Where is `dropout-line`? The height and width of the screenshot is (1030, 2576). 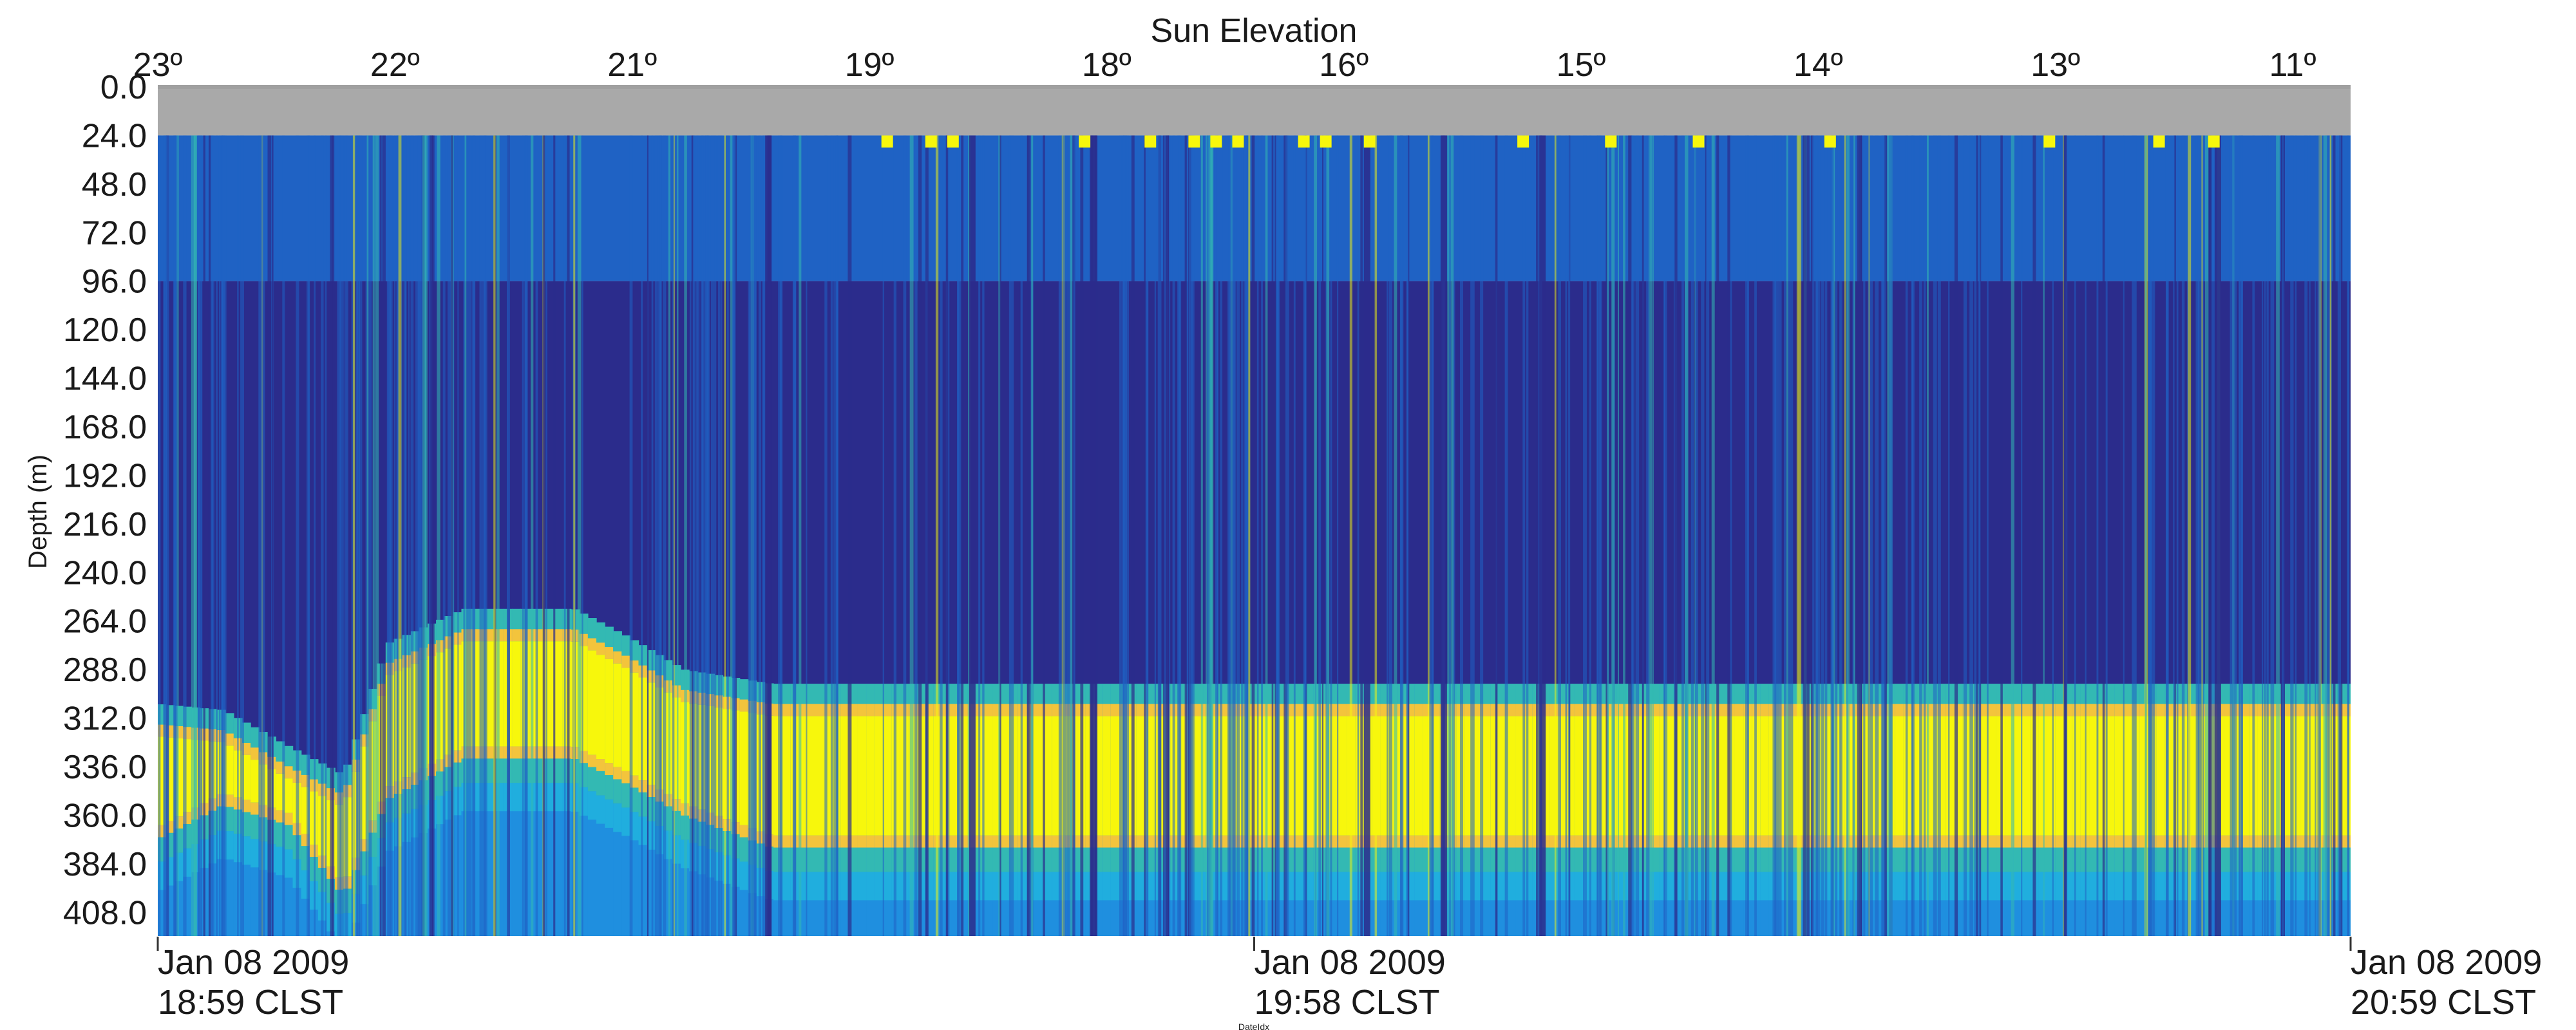 dropout-line is located at coordinates (1366, 536).